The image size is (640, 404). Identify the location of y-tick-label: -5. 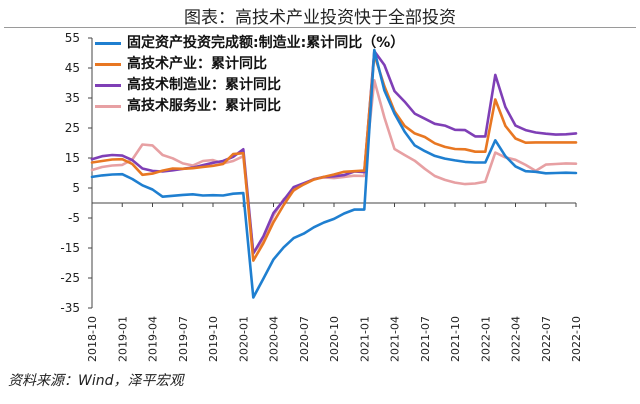
(74, 218).